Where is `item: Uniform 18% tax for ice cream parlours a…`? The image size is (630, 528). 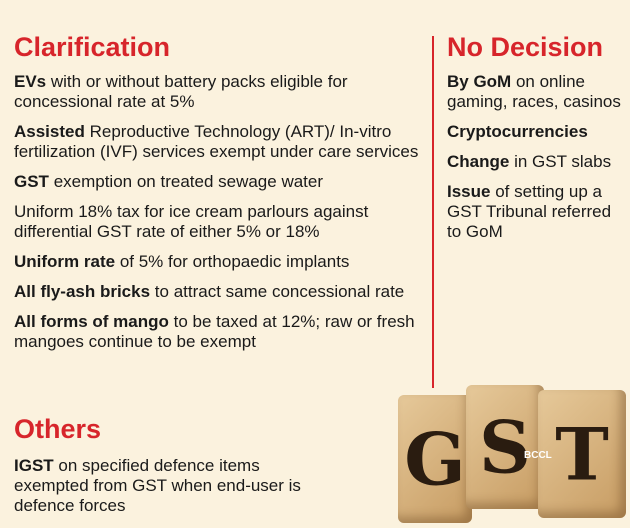 item: Uniform 18% tax for ice cream parlours a… is located at coordinates (224, 222).